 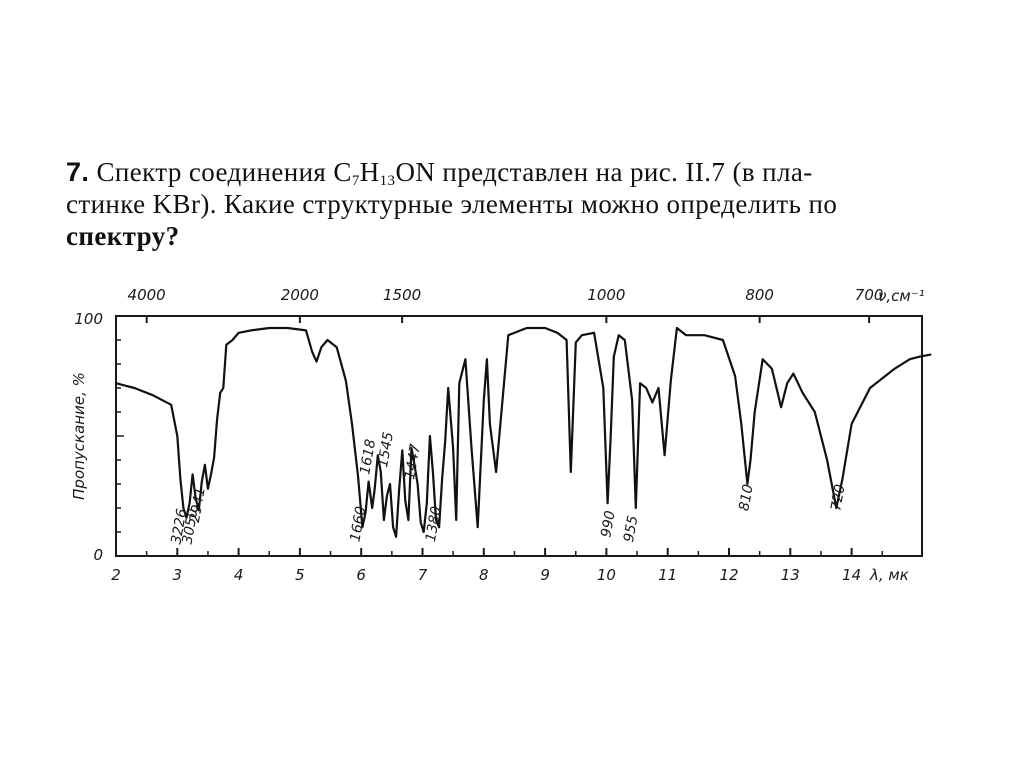 What do you see at coordinates (79, 436) in the screenshot?
I see `y-axis-label: Пропускание, %` at bounding box center [79, 436].